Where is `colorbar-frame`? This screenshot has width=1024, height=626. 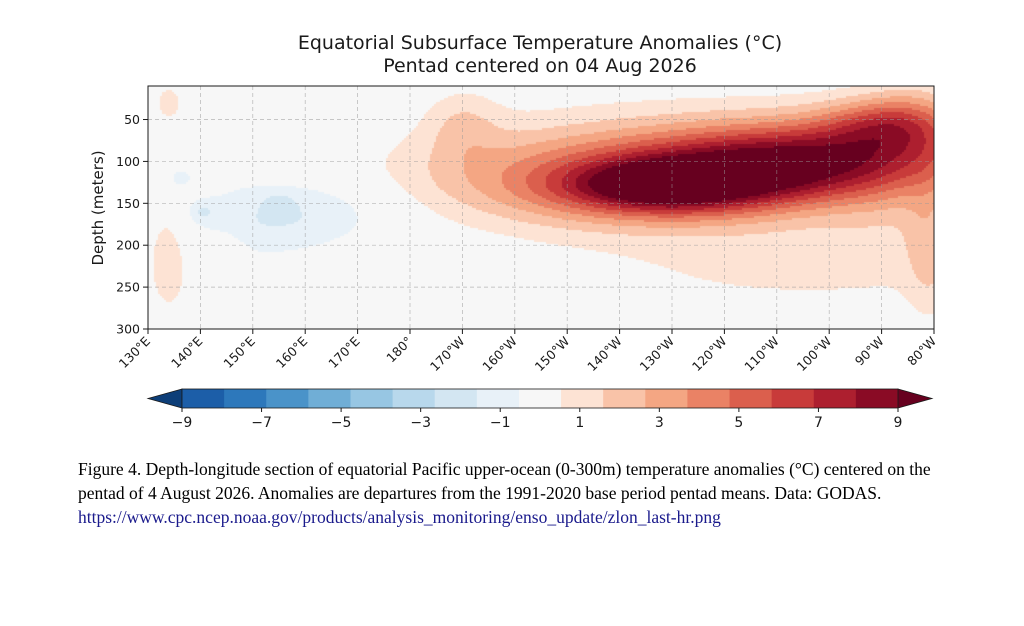
colorbar-frame is located at coordinates (540, 398).